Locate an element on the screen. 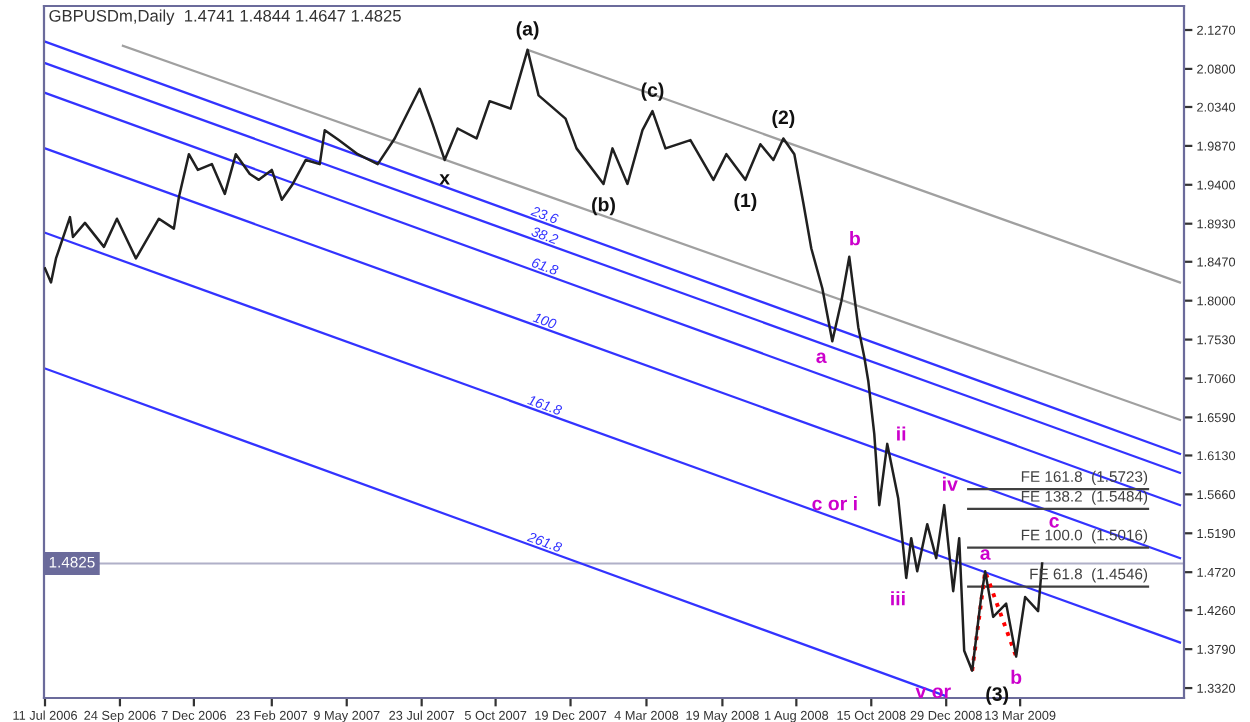 This screenshot has width=1250, height=722. annotation: (a) is located at coordinates (527, 30).